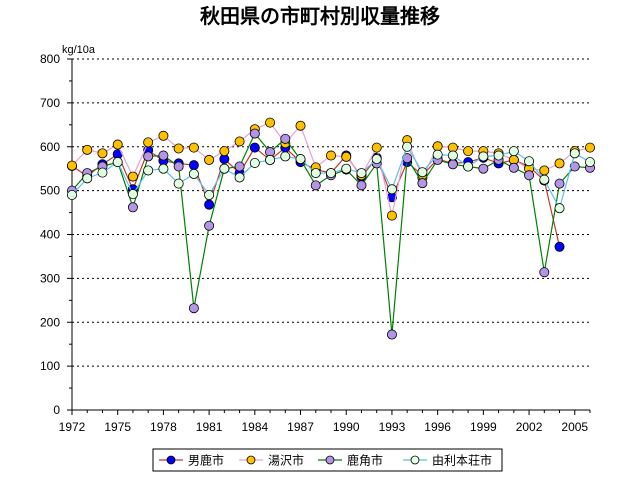 The image size is (640, 485). What do you see at coordinates (50, 278) in the screenshot?
I see `y-tick-label-300: 300` at bounding box center [50, 278].